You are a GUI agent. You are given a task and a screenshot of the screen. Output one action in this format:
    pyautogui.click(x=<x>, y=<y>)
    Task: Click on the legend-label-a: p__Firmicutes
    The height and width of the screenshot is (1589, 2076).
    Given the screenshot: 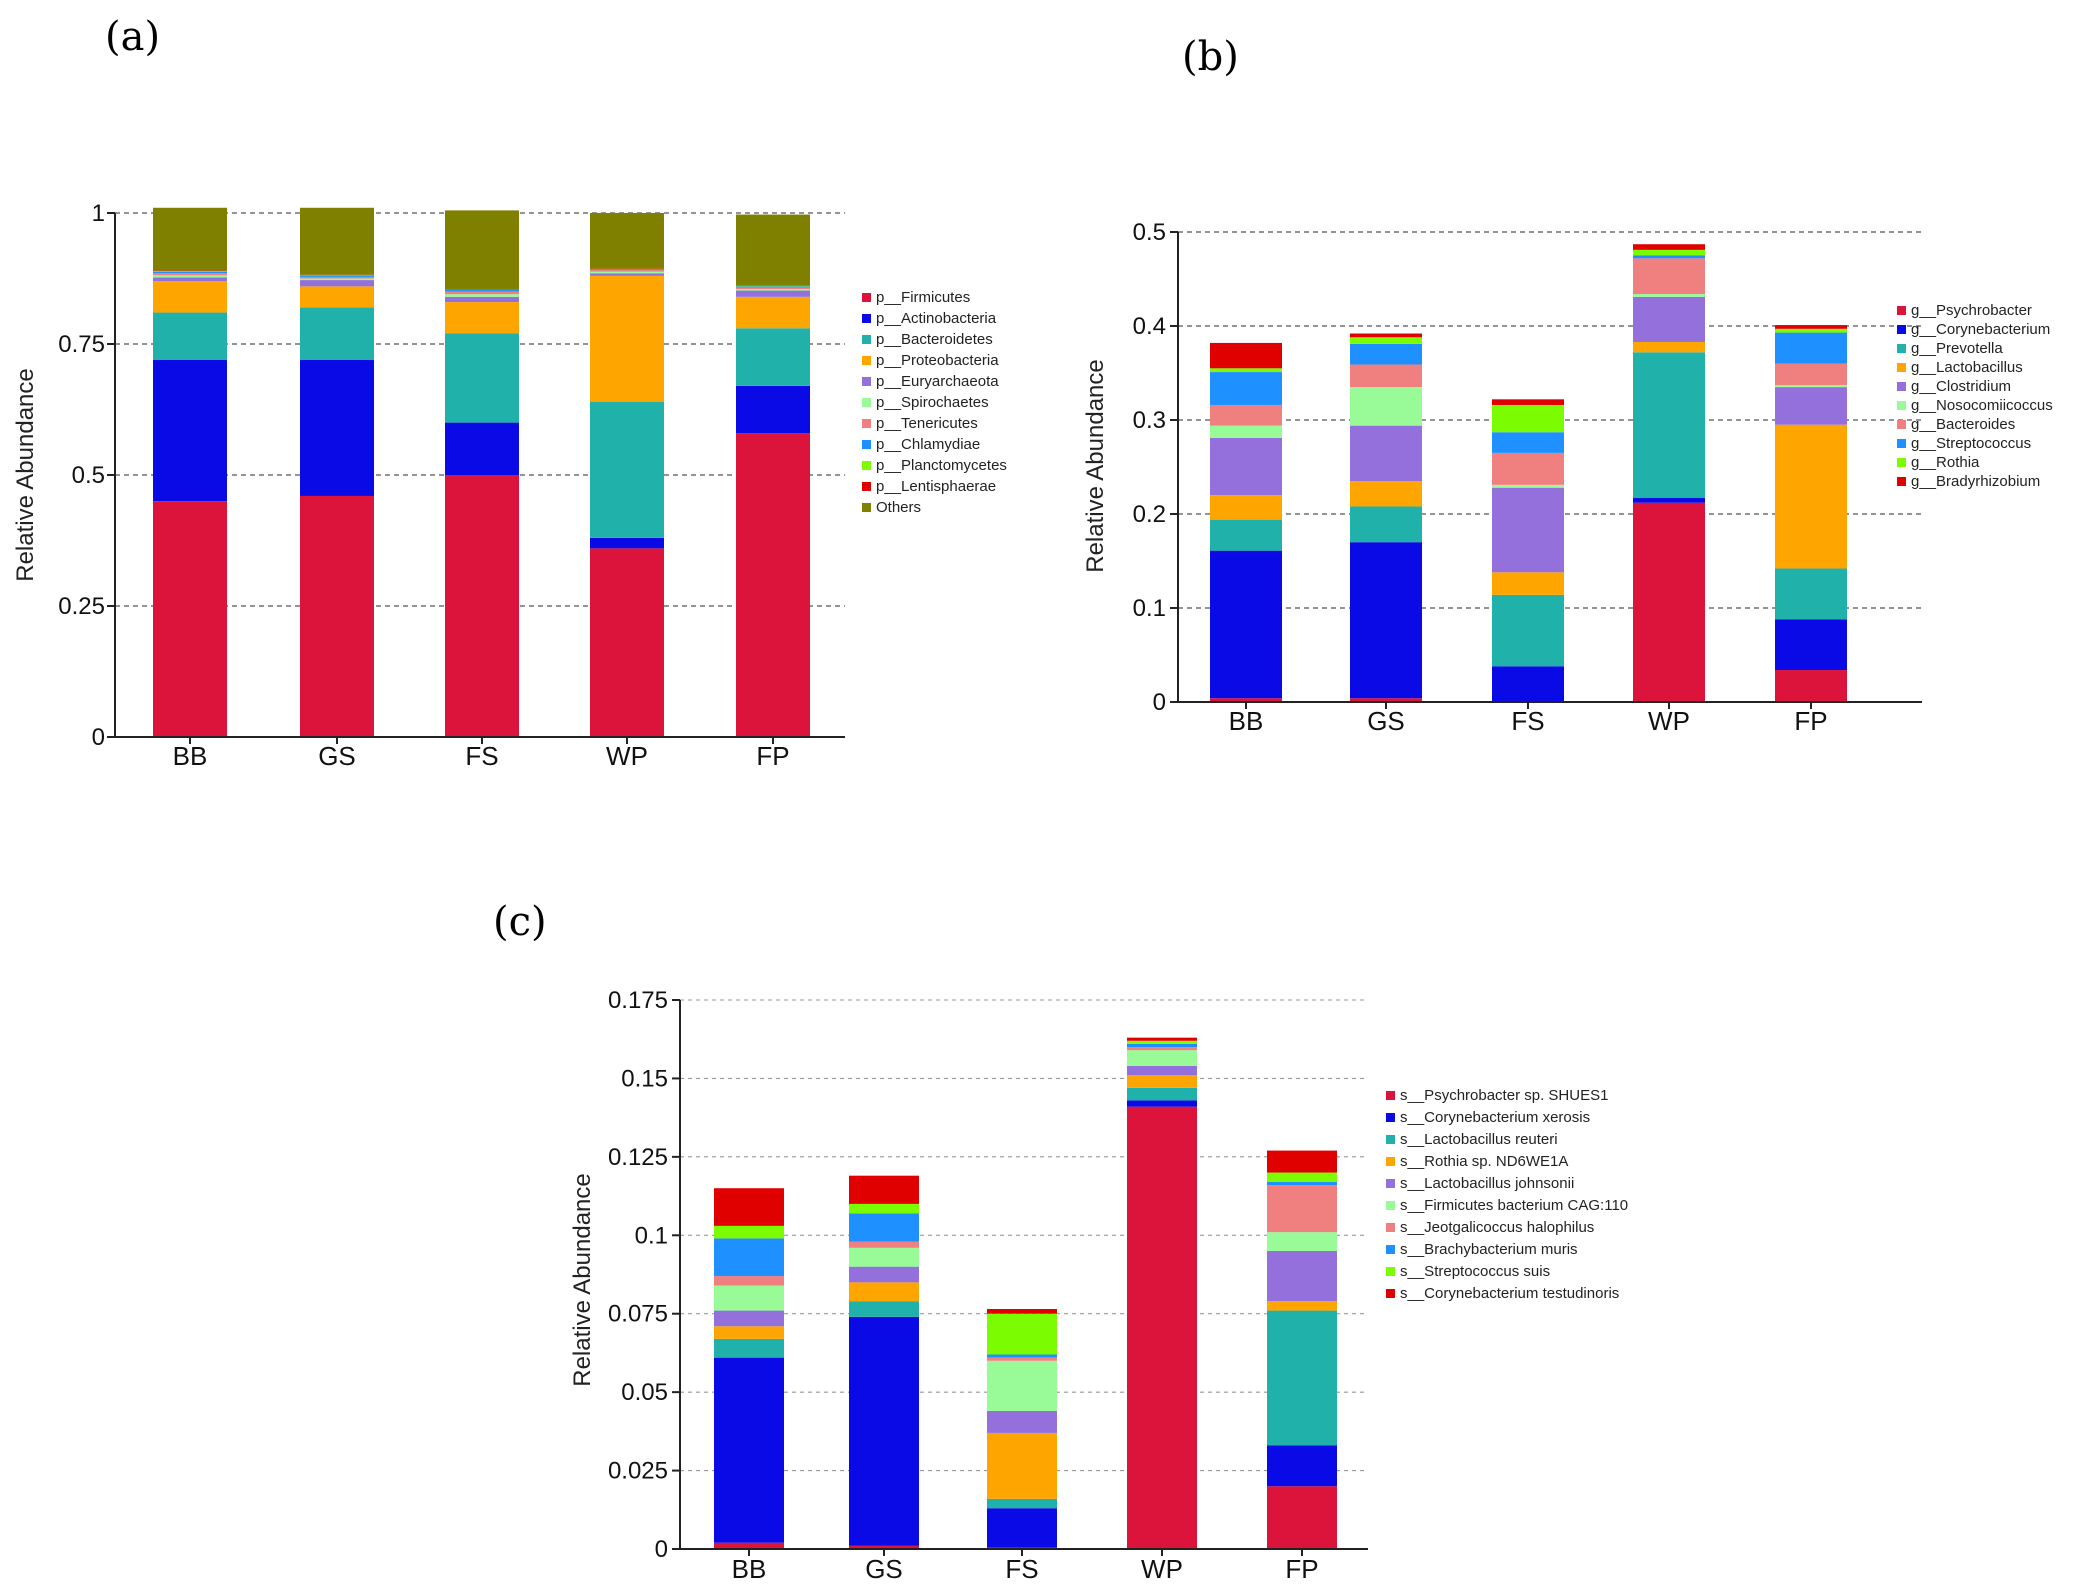 What is the action you would take?
    pyautogui.click(x=923, y=297)
    